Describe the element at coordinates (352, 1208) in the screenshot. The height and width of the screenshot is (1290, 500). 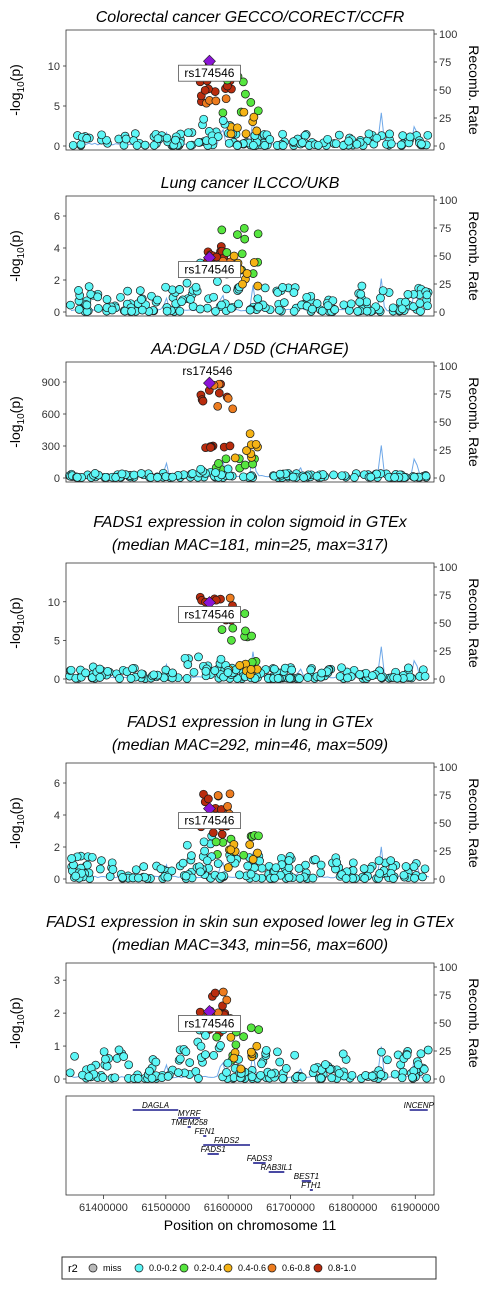
I see `x-tick-label: 61800000` at that location.